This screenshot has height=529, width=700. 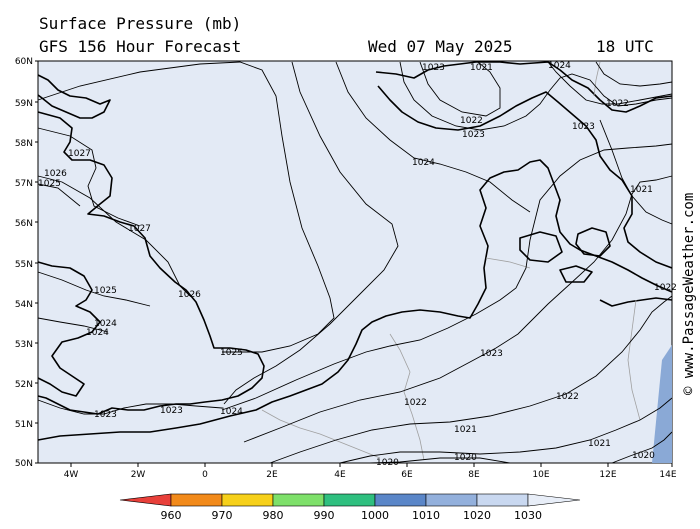 I want to click on pressure-legend, so click(x=350, y=500).